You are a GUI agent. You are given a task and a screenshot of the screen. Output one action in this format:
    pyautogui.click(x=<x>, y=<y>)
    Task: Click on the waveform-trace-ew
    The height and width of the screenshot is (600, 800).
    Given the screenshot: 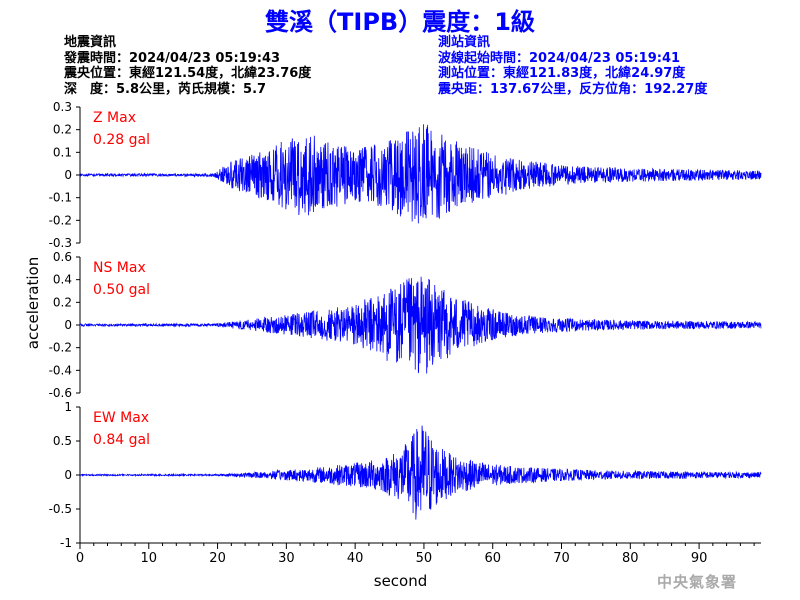 What is the action you would take?
    pyautogui.click(x=420, y=472)
    